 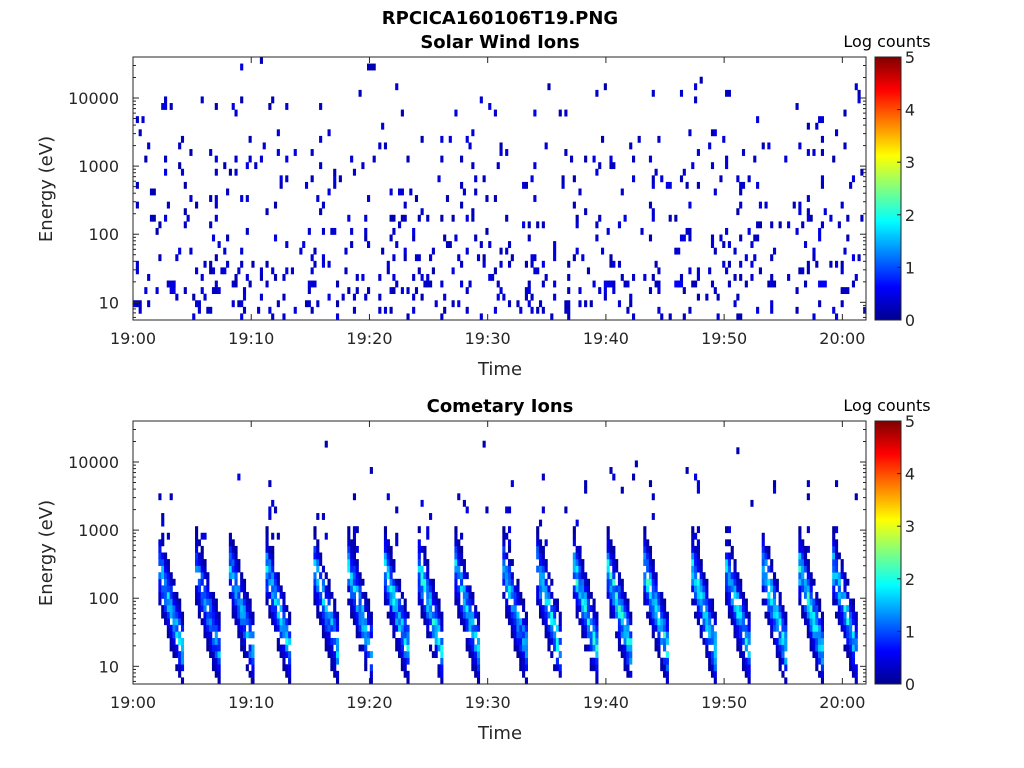 What do you see at coordinates (488, 338) in the screenshot?
I see `x-tick-label: 19:30` at bounding box center [488, 338].